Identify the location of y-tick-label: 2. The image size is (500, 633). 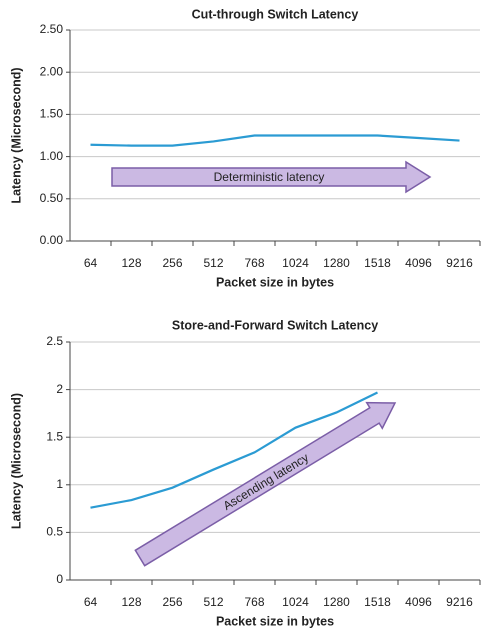
(59, 389).